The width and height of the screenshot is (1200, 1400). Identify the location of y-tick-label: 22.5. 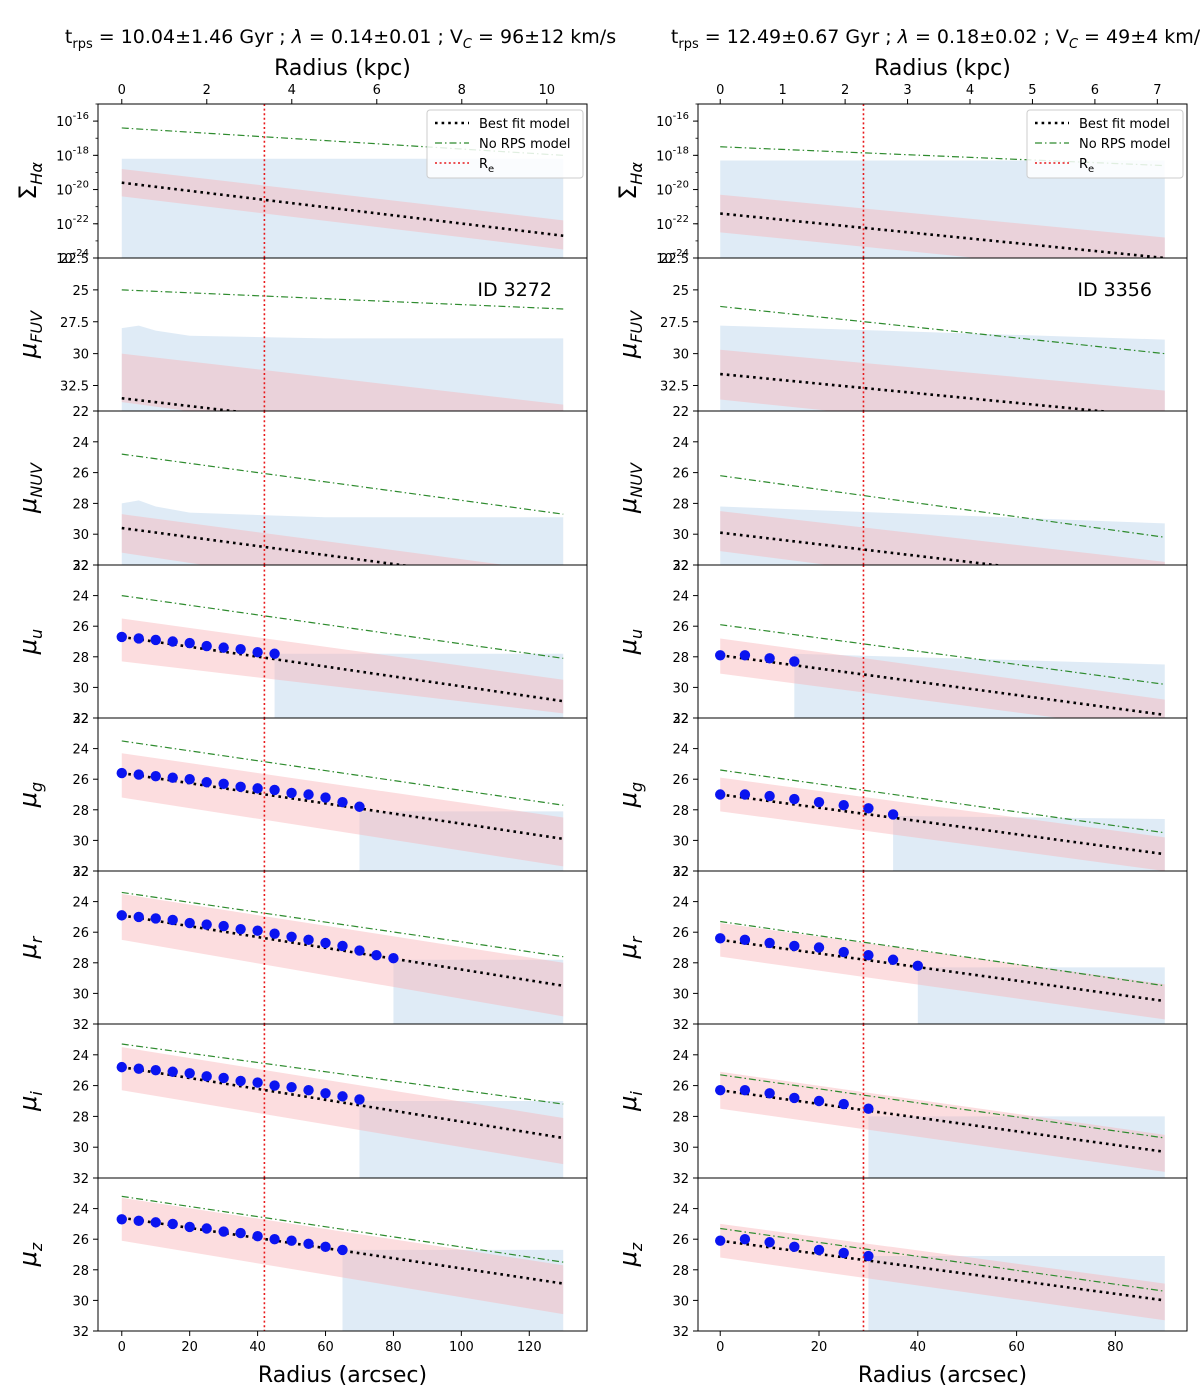
(674, 259).